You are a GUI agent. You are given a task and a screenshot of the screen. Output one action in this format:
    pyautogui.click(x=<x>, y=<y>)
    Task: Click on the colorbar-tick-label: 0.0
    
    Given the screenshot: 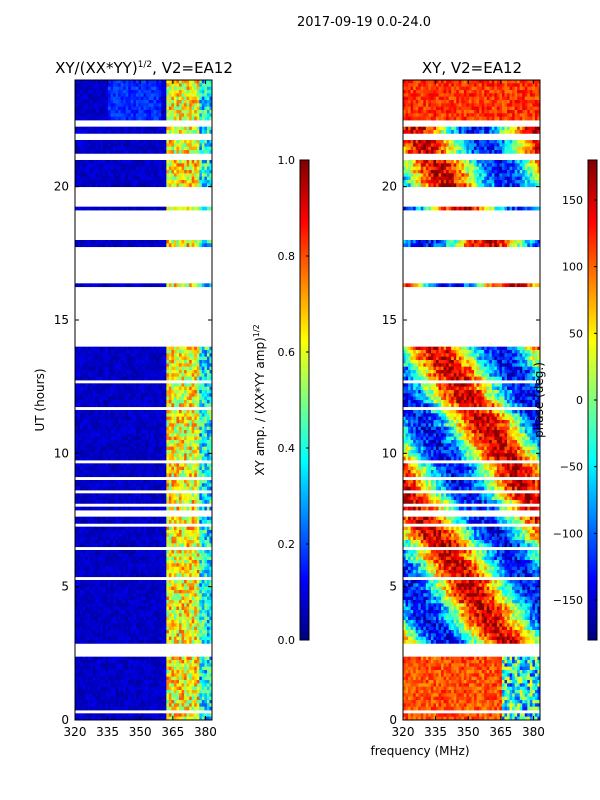 What is the action you would take?
    pyautogui.click(x=287, y=640)
    